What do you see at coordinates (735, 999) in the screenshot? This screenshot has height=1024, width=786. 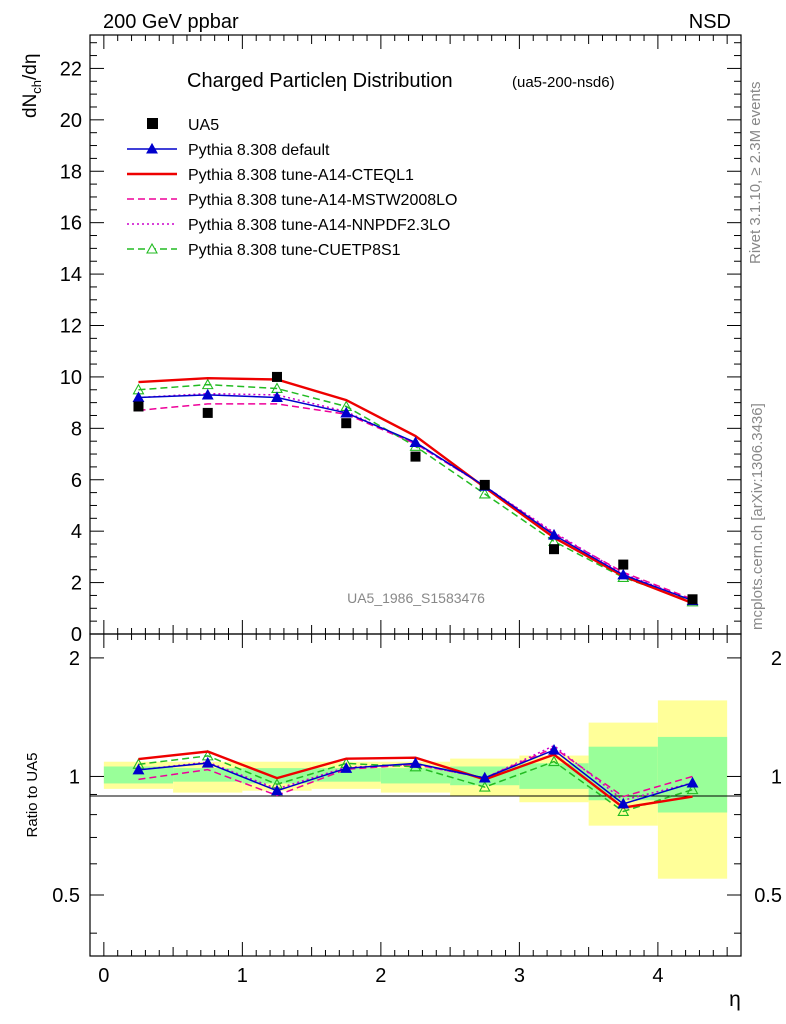 I see `x-axis-label: η` at bounding box center [735, 999].